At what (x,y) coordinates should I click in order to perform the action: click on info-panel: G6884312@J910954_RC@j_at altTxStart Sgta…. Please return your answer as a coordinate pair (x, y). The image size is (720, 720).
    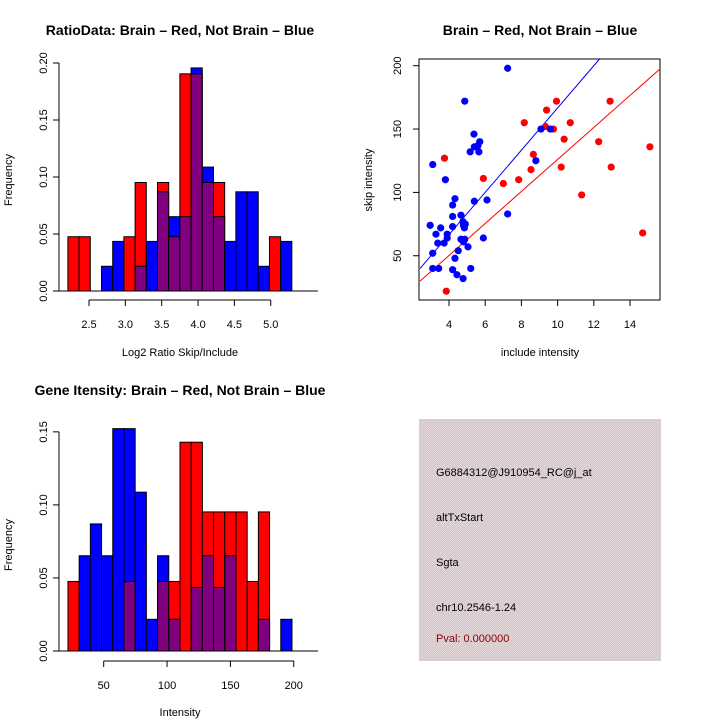
    Looking at the image, I should click on (540, 540).